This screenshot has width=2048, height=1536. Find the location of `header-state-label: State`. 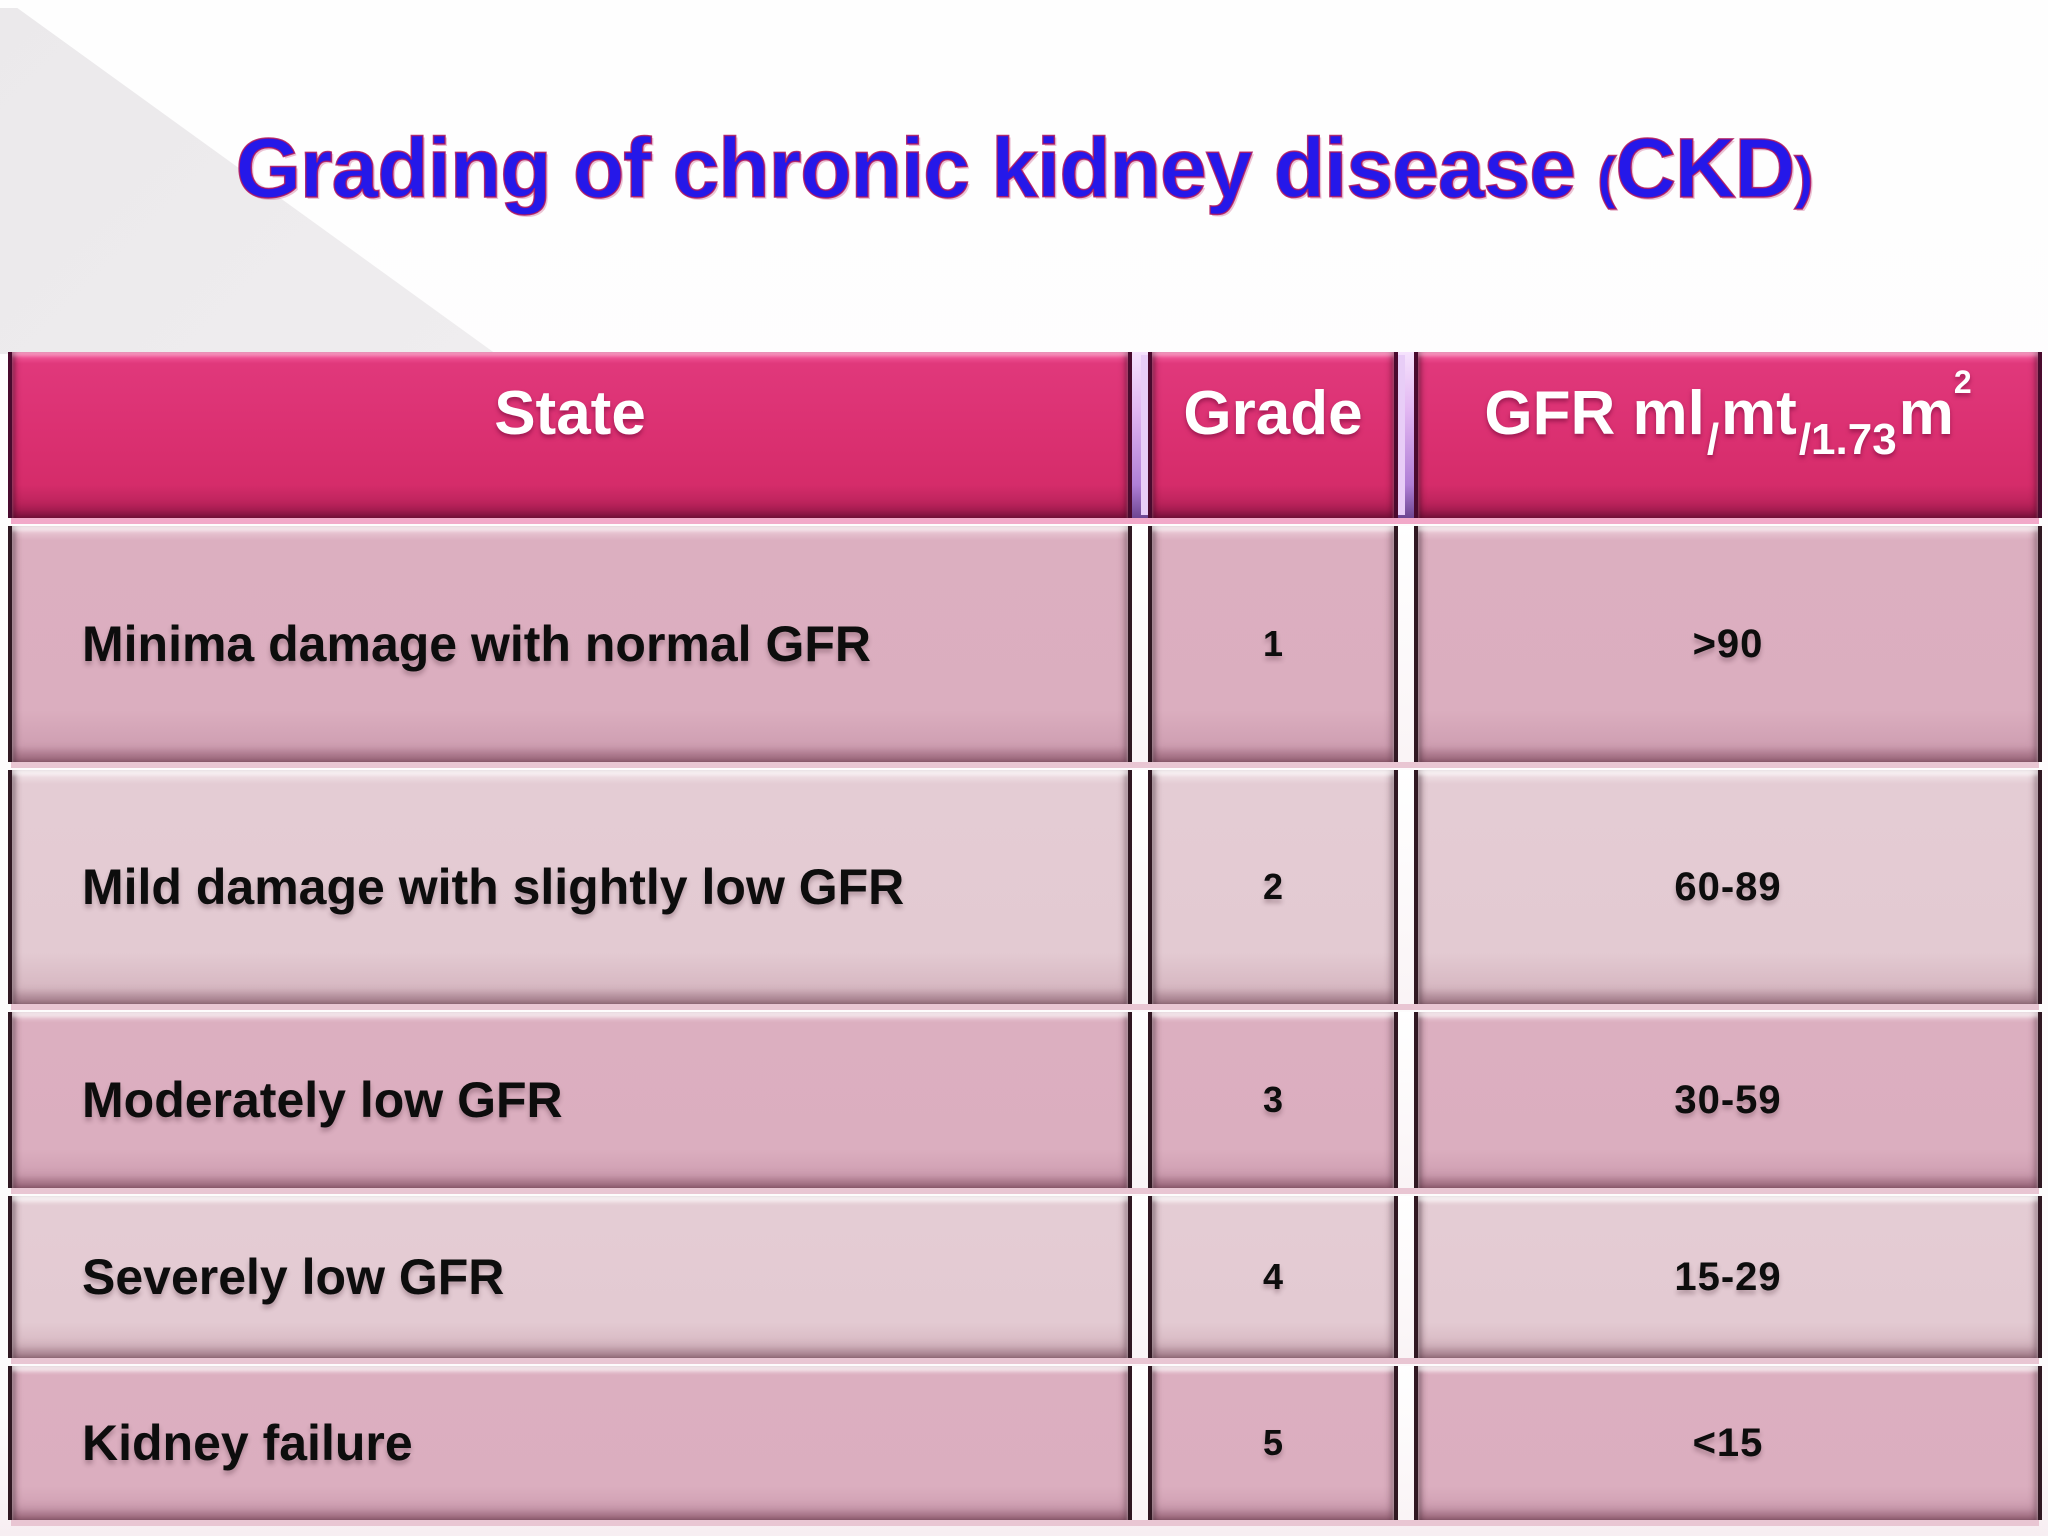

header-state-label: State is located at coordinates (570, 413).